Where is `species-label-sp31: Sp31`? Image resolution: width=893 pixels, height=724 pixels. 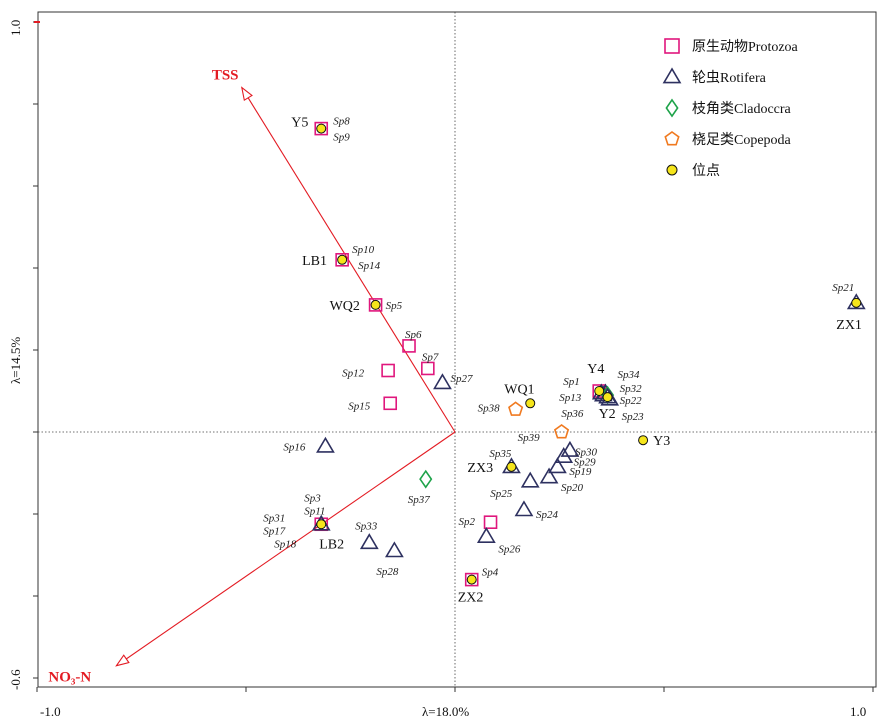 species-label-sp31: Sp31 is located at coordinates (274, 518).